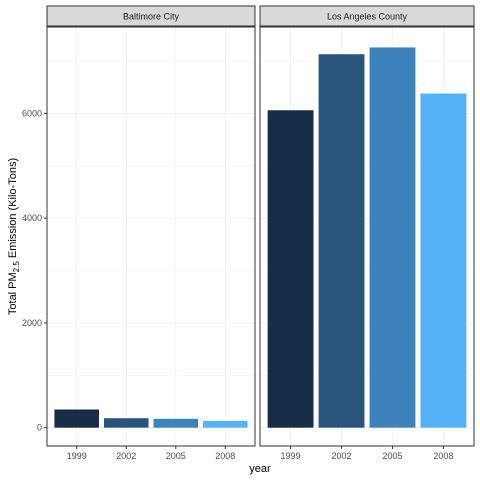 This screenshot has width=480, height=480. Describe the element at coordinates (32, 323) in the screenshot. I see `y-tick-label: 2000` at that location.